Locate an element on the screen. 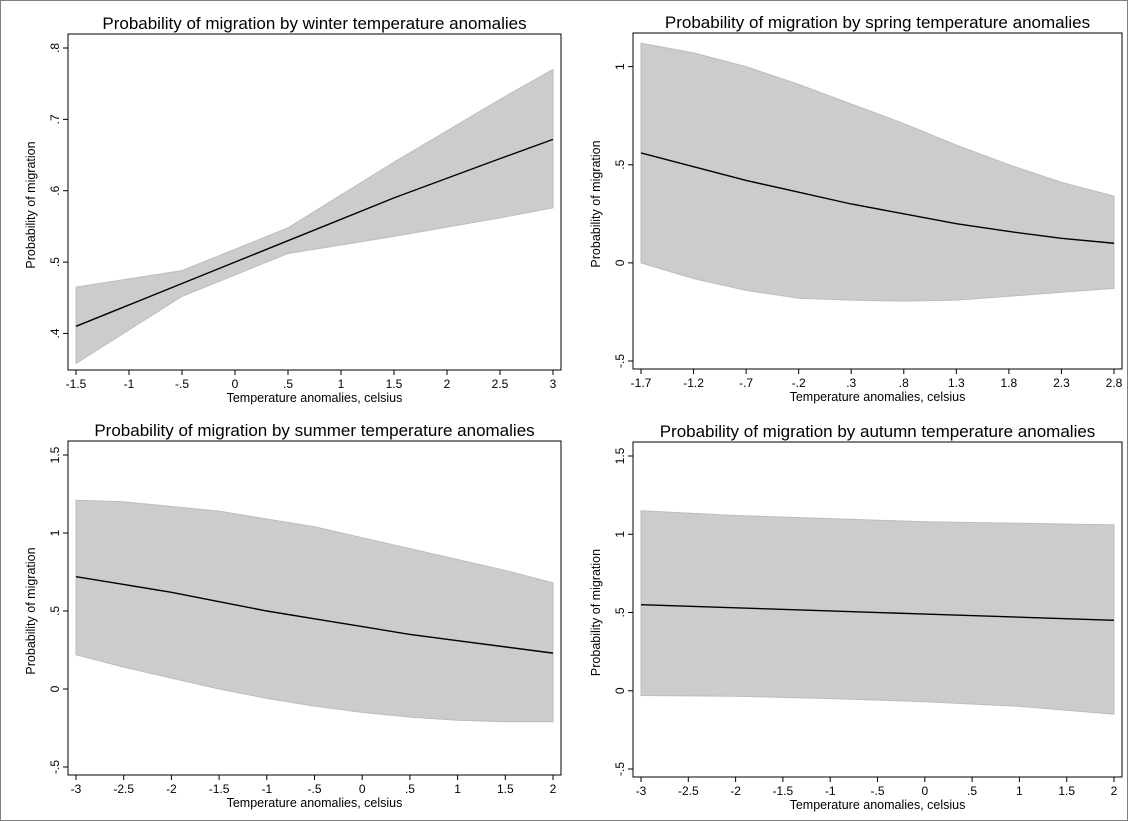  panel-autumn-x-tick-label: -2 is located at coordinates (735, 791).